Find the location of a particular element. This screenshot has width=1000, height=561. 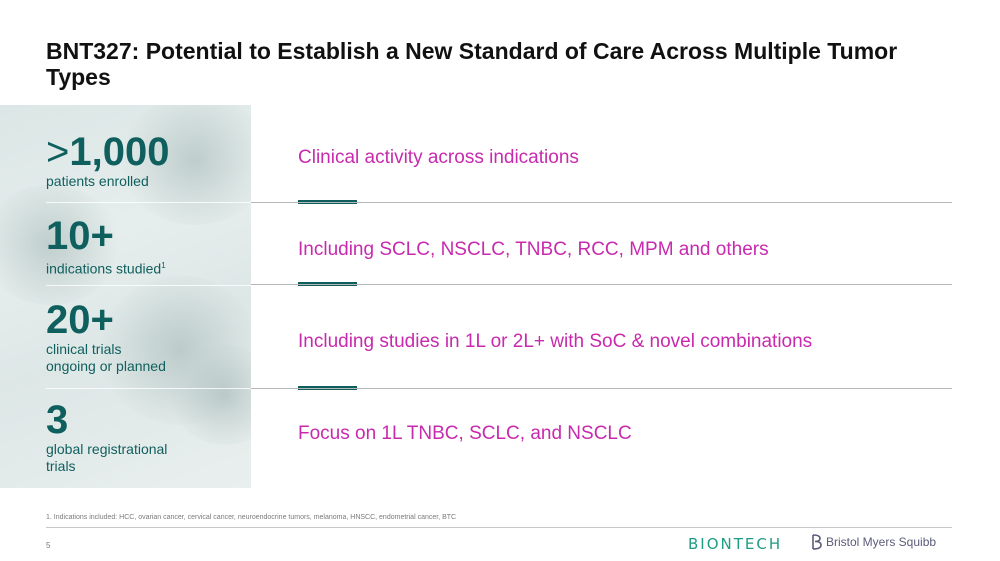

row-text-focus: Focus on 1L TNBC, SCLC, and NSCLC is located at coordinates (465, 433).